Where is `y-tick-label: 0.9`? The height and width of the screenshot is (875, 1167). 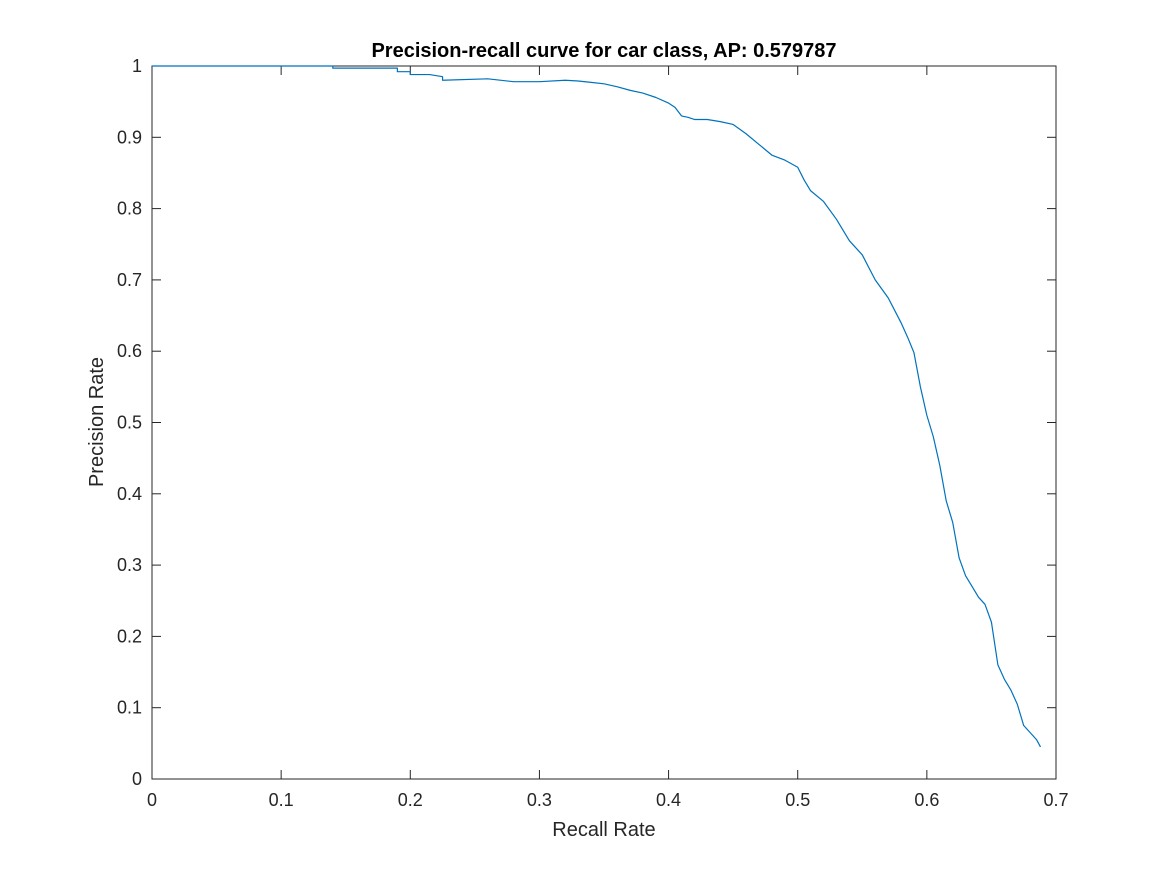
y-tick-label: 0.9 is located at coordinates (129, 137).